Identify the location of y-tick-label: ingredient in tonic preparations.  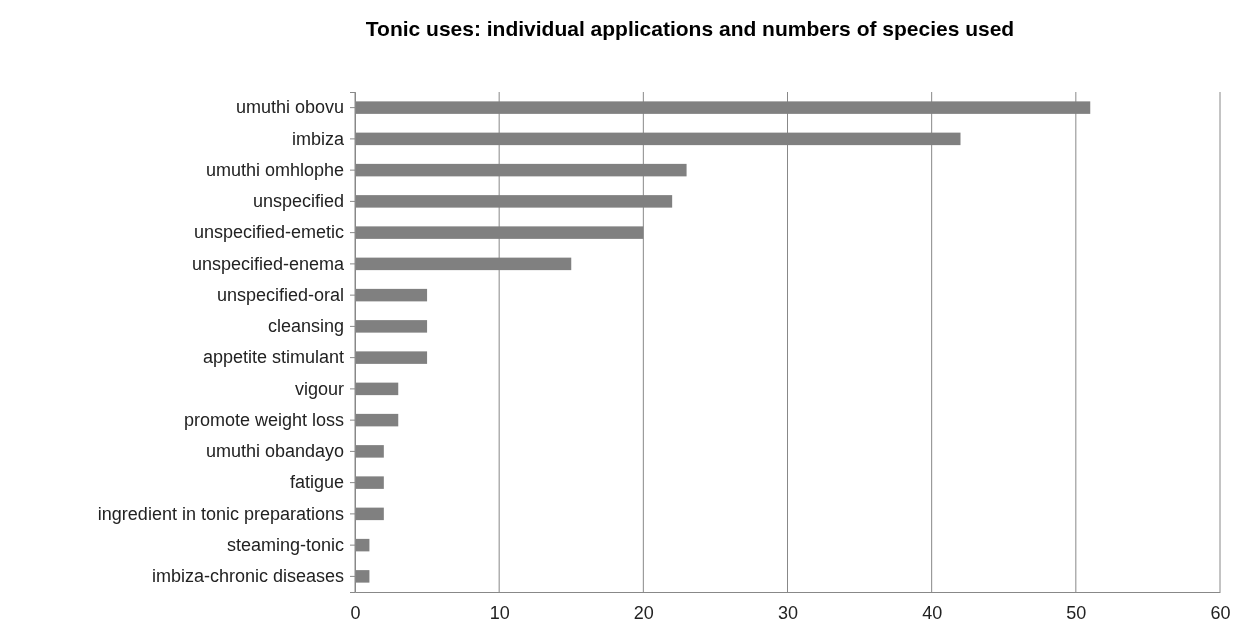
(220, 513).